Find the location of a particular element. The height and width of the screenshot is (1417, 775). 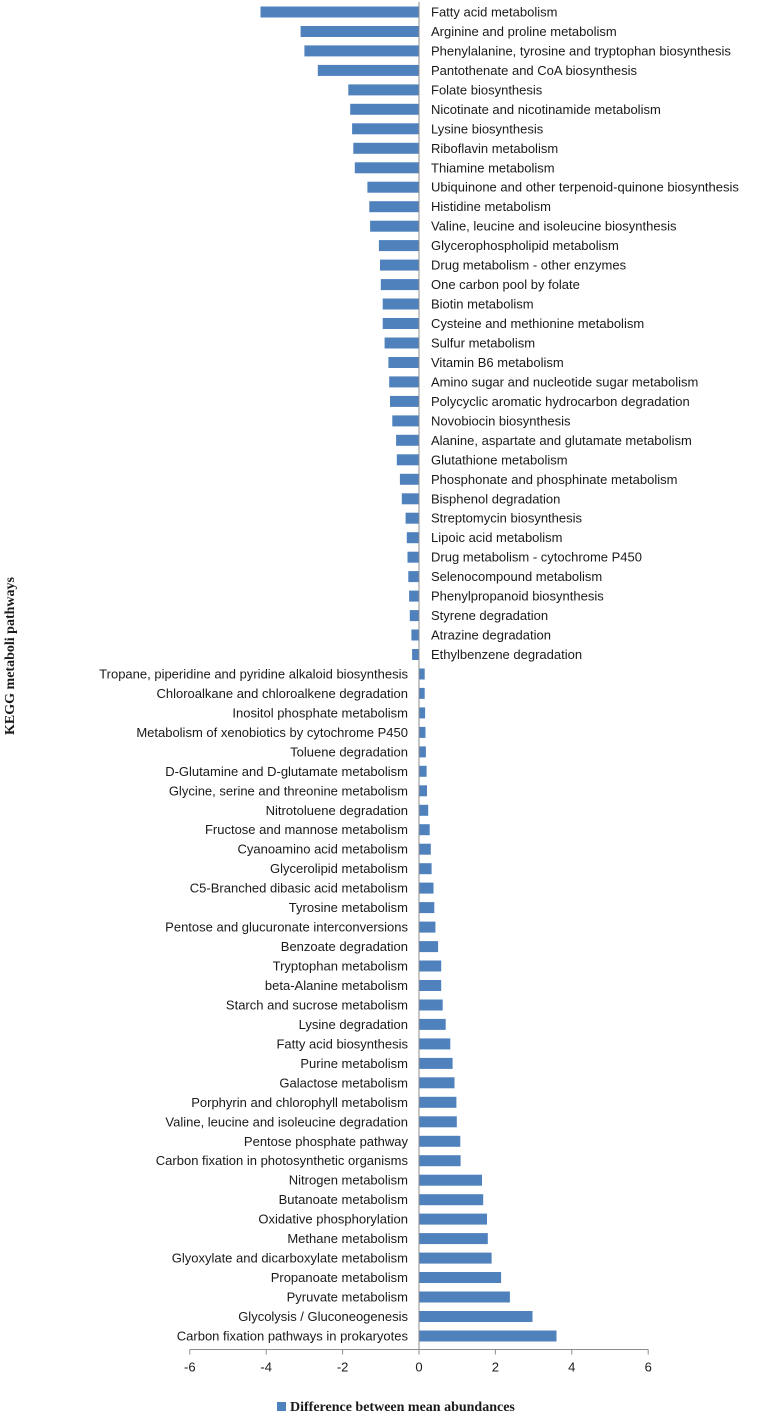

category-label: Tyrosine metabolism is located at coordinates (348, 907).